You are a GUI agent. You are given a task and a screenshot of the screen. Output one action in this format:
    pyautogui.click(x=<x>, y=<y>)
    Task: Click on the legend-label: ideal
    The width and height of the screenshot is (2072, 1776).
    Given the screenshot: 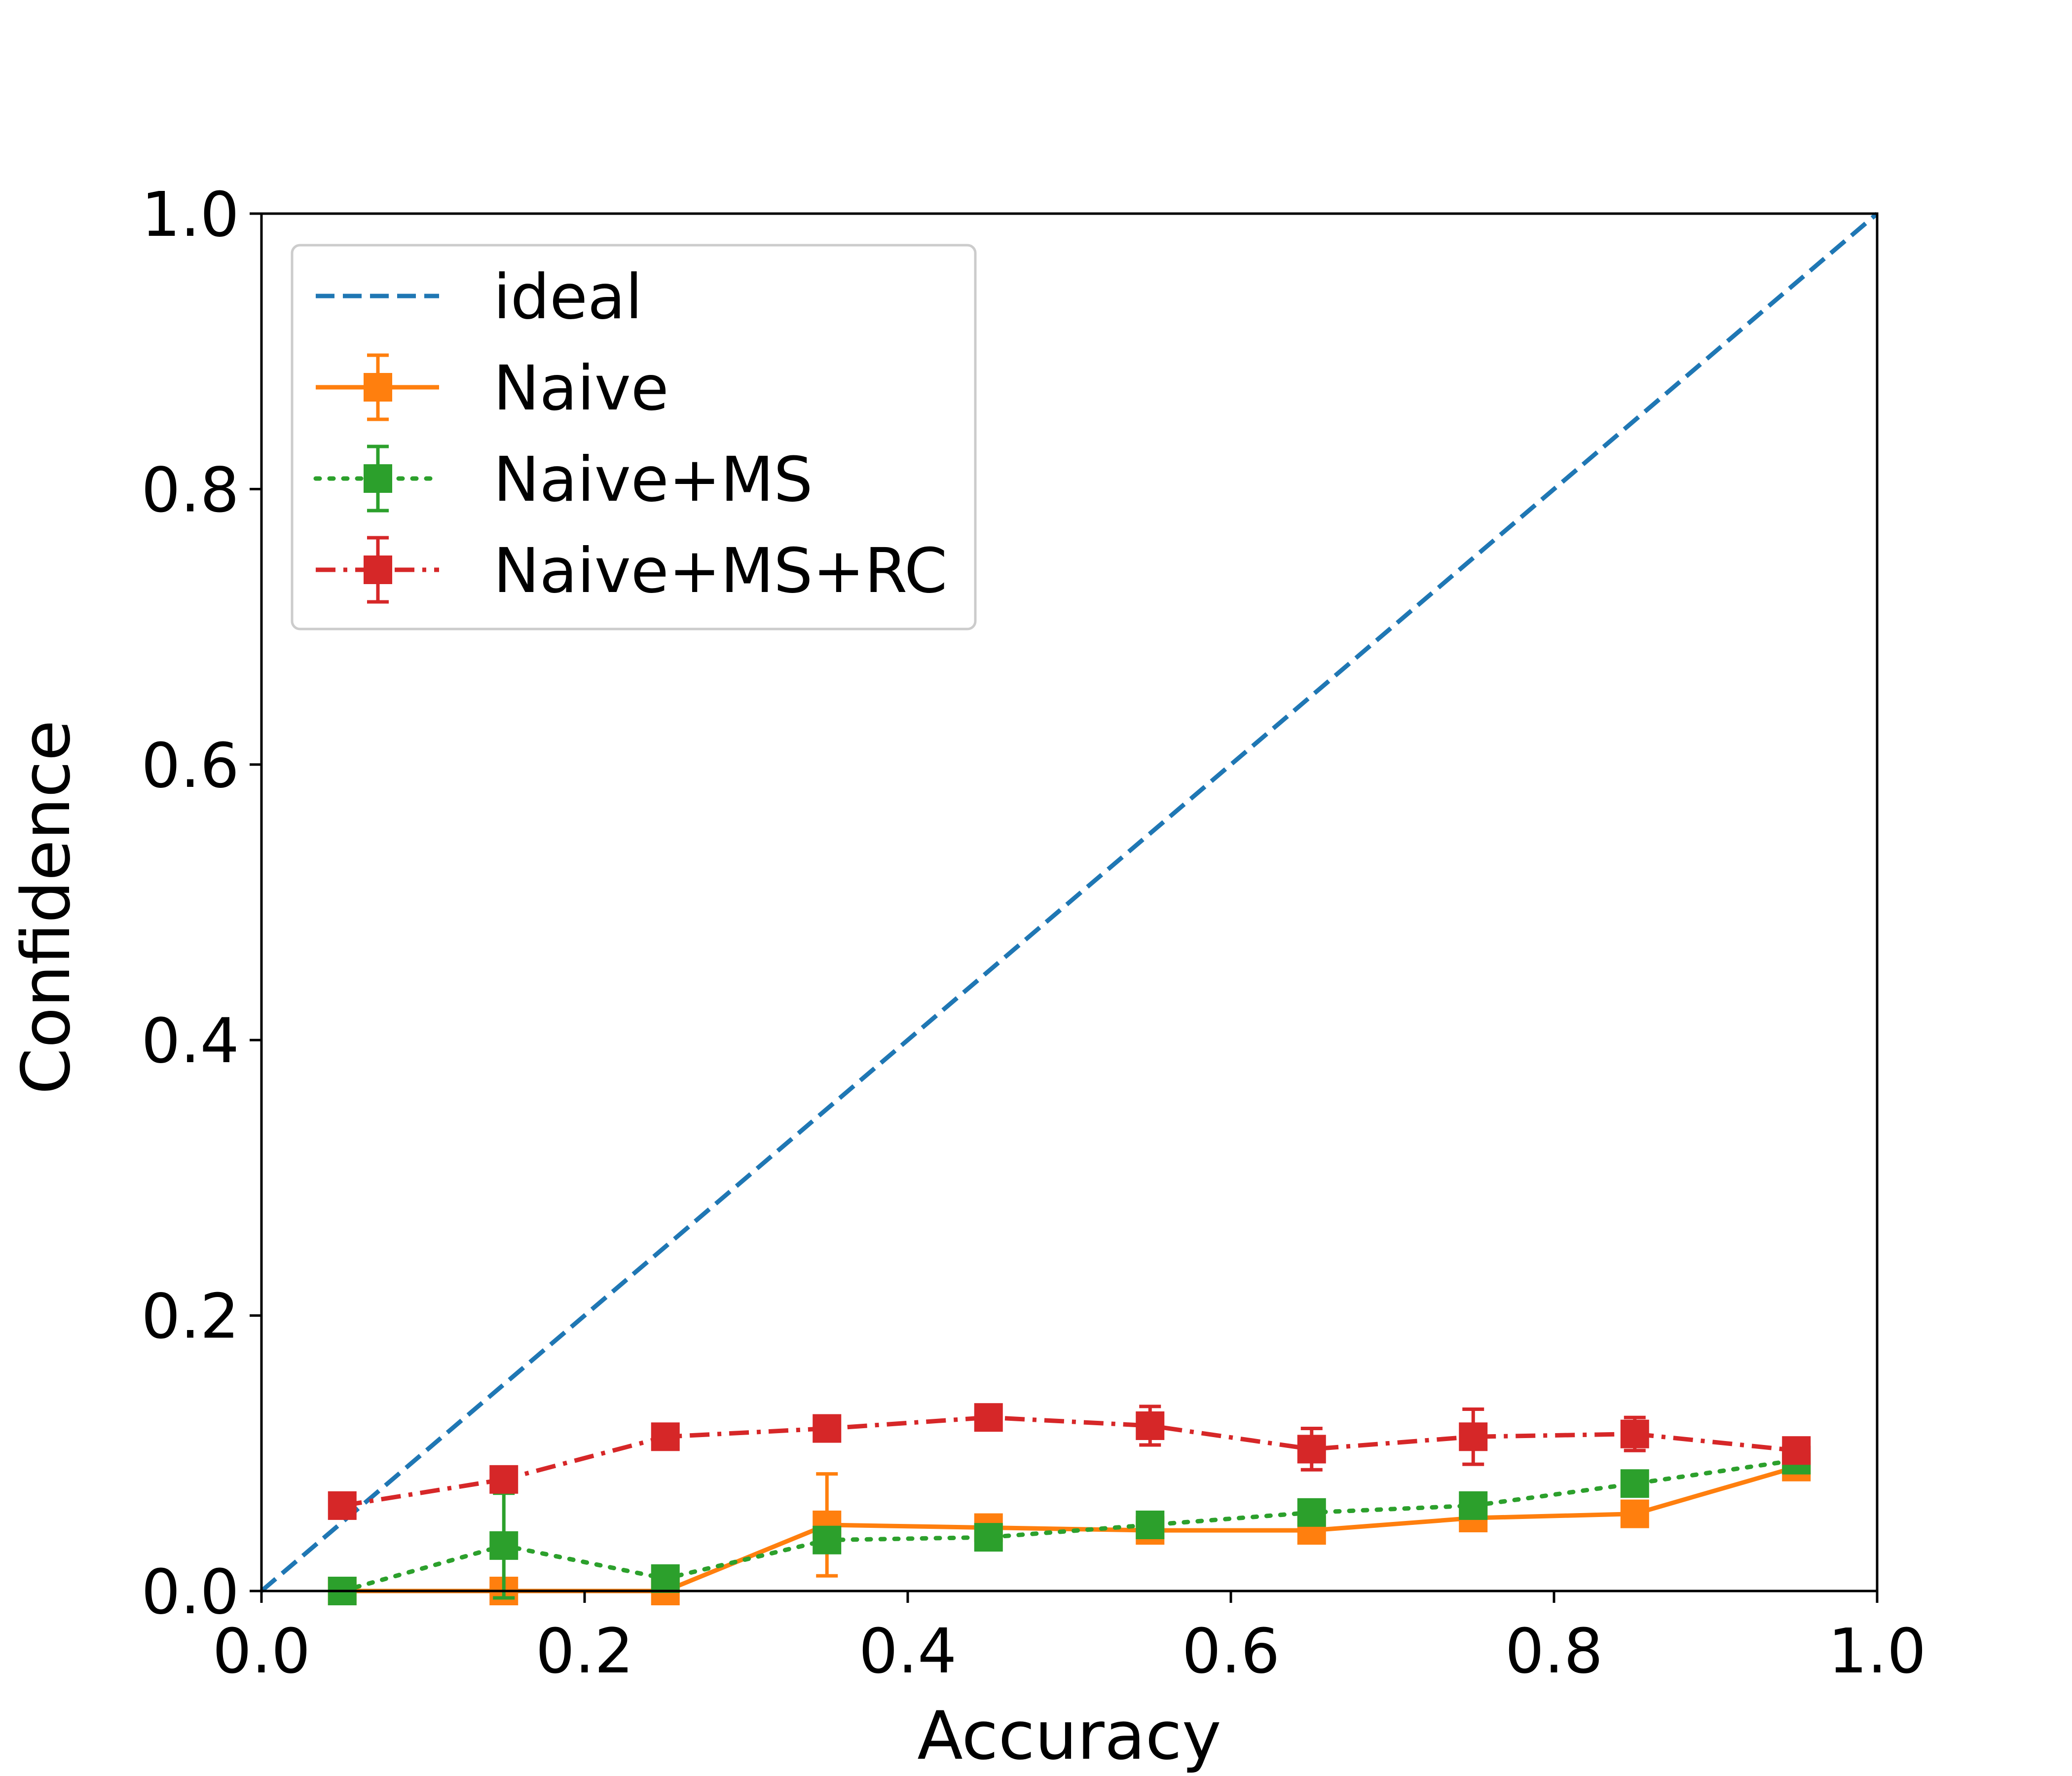 What is the action you would take?
    pyautogui.click(x=568, y=297)
    